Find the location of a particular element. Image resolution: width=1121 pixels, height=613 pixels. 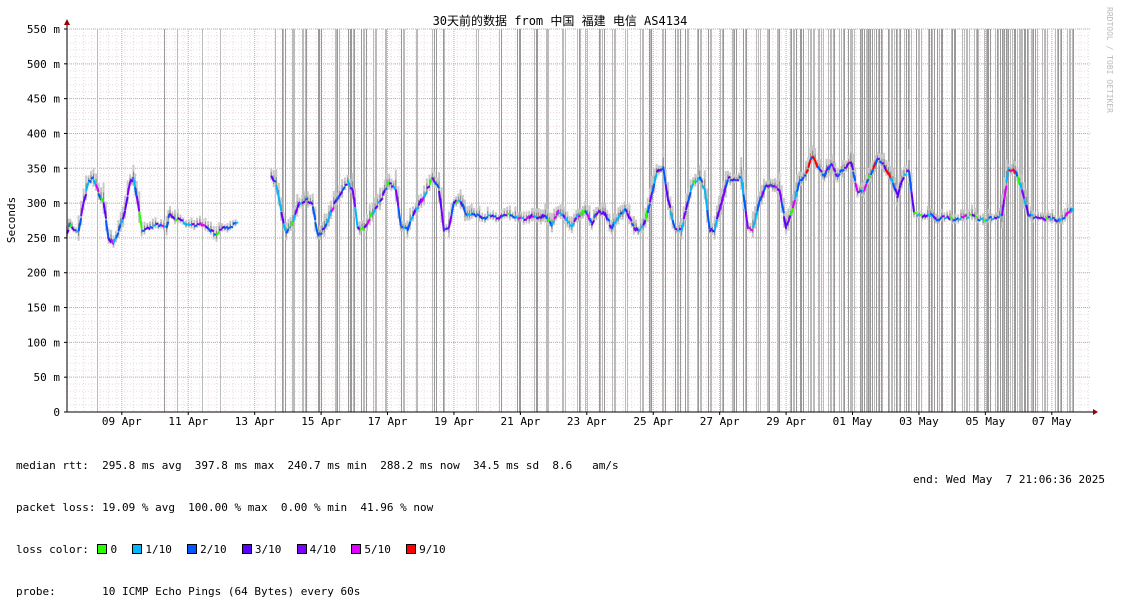

x-tick-label: 09 Apr is located at coordinates (122, 421).